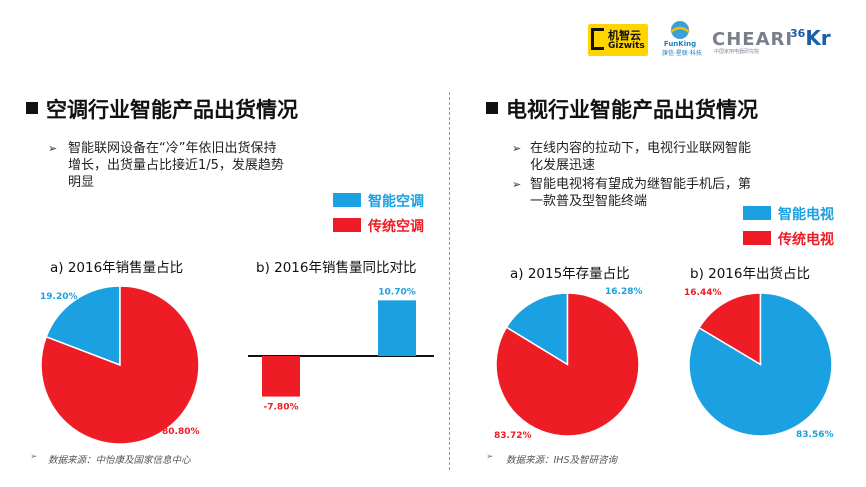 The width and height of the screenshot is (866, 487). Describe the element at coordinates (806, 215) in the screenshot. I see `legend-smart-tv-label: 智能电视` at that location.